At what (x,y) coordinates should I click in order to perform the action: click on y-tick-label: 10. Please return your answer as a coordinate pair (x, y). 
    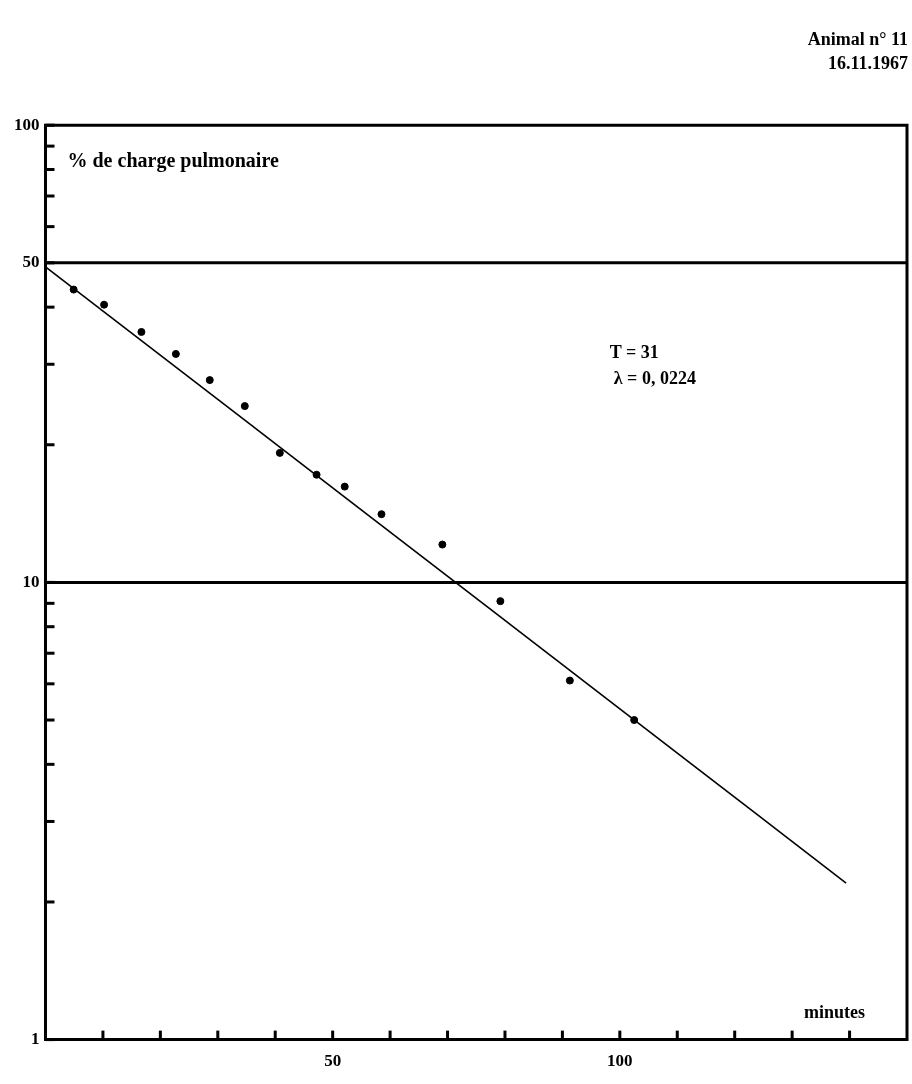
    Looking at the image, I should click on (31, 581).